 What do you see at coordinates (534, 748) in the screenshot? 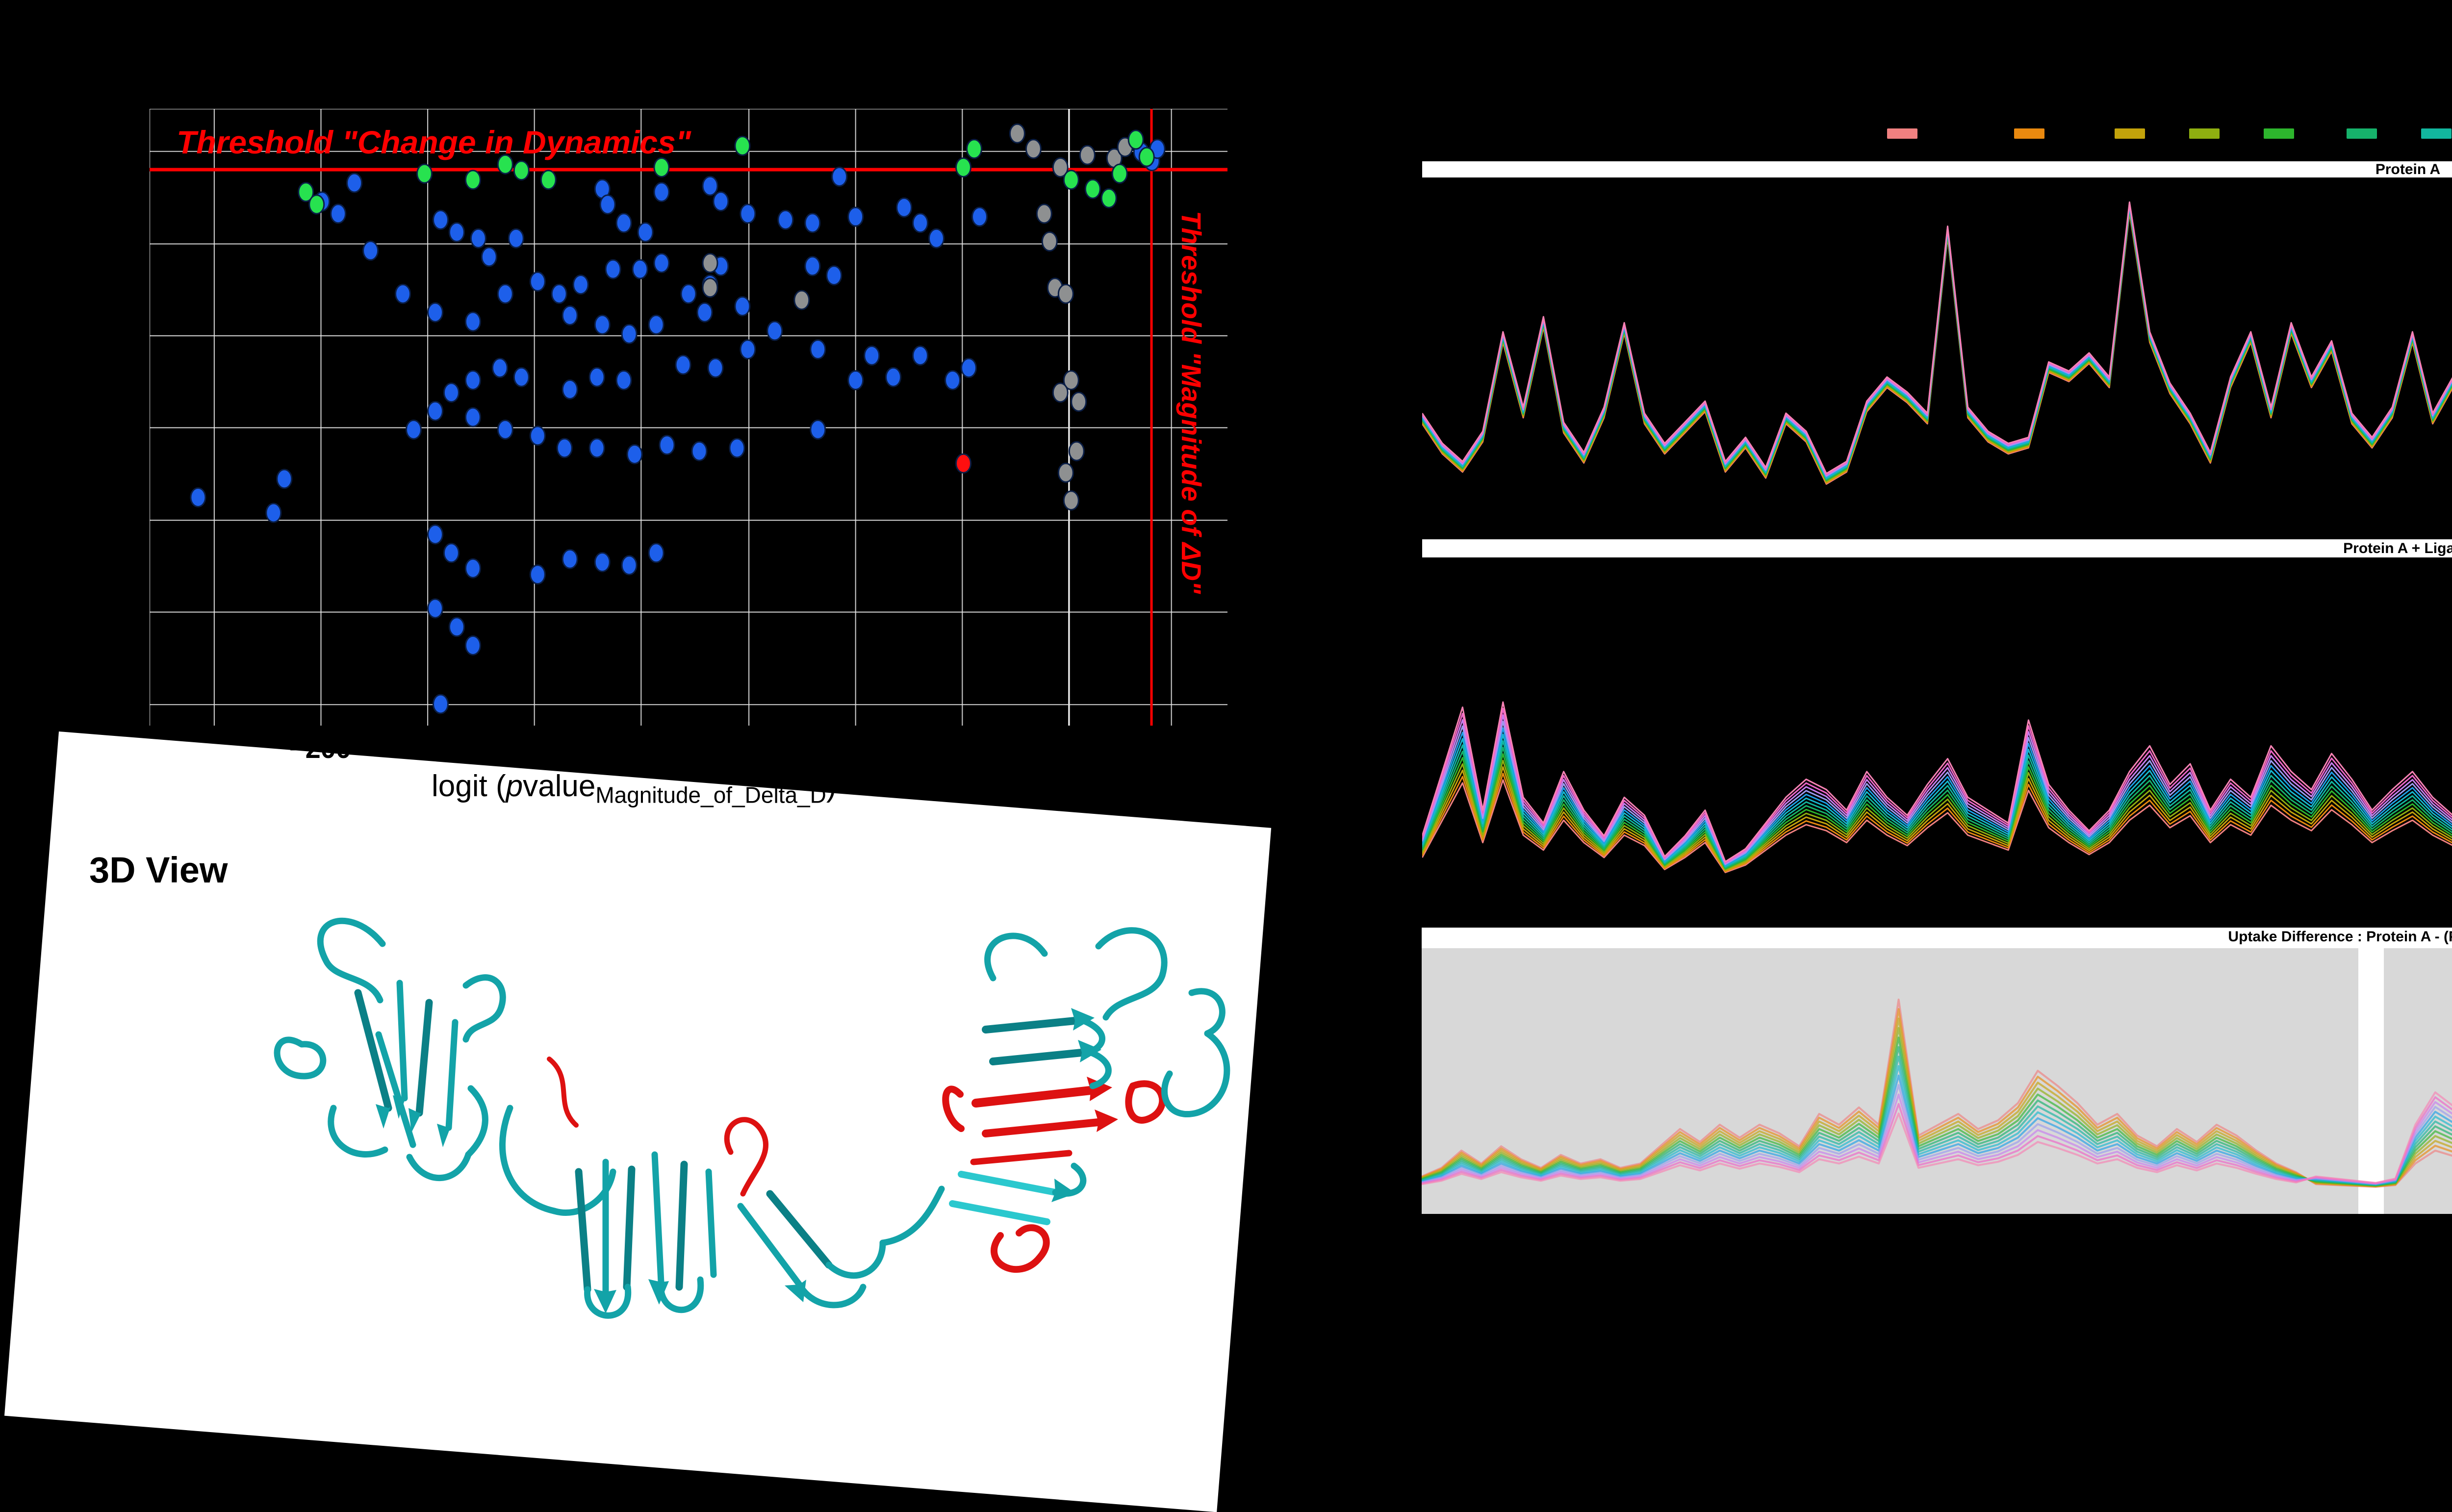
I see `volcano-xtick: −100` at bounding box center [534, 748].